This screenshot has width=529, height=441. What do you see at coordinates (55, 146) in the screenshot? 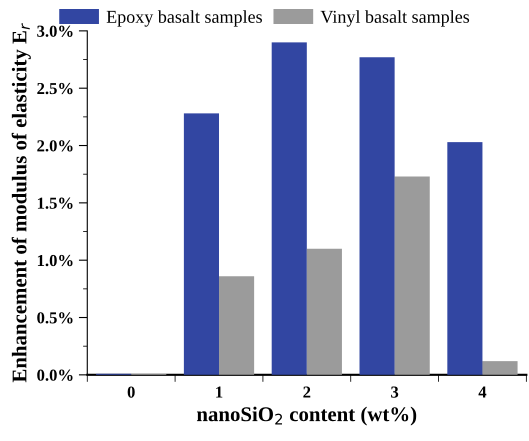
I see `y-tick-label: 2.0%` at bounding box center [55, 146].